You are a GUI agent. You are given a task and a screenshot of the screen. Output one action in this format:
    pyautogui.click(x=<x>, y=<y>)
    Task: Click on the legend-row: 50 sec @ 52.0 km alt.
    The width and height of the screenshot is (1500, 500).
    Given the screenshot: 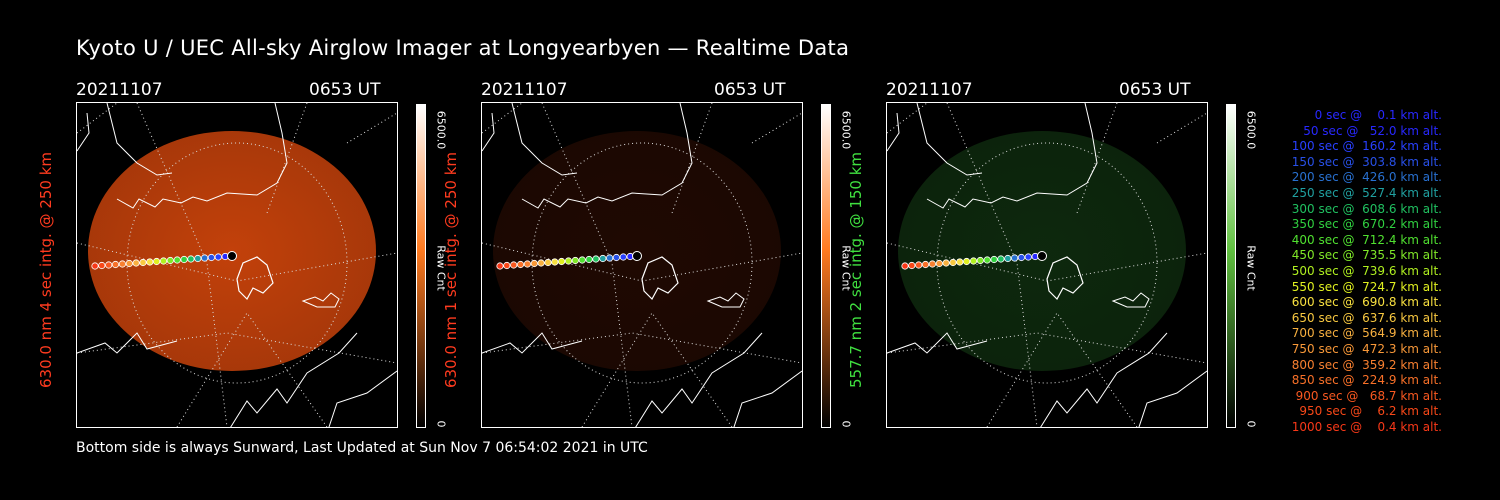 What is the action you would take?
    pyautogui.click(x=1368, y=130)
    